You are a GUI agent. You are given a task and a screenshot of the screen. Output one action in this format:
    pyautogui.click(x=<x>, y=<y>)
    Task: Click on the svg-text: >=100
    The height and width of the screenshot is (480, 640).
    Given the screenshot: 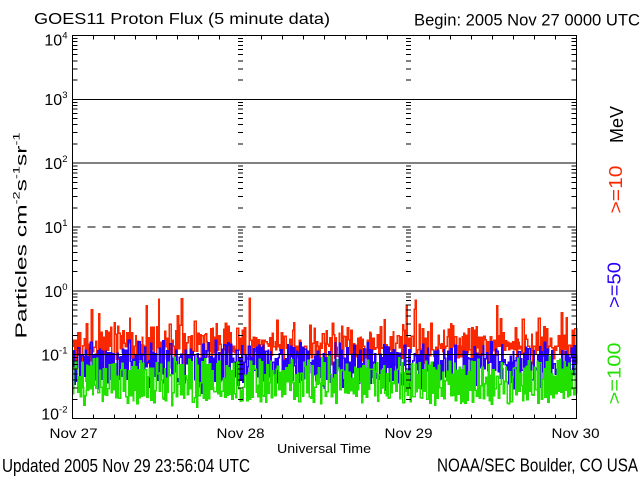 What is the action you would take?
    pyautogui.click(x=615, y=374)
    